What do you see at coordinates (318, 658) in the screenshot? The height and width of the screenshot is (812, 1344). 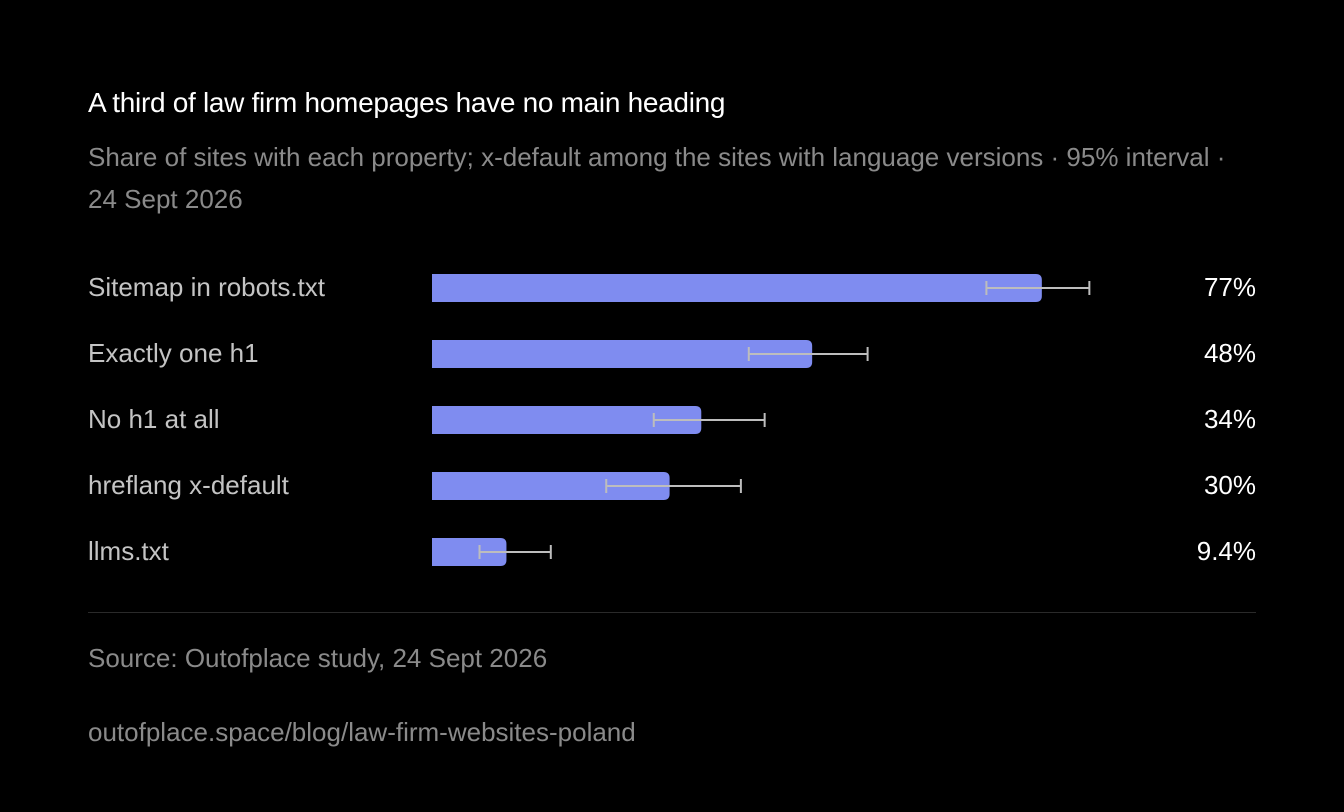 I see `source-note: Source: Outofplace study, 24 Sept 2026` at bounding box center [318, 658].